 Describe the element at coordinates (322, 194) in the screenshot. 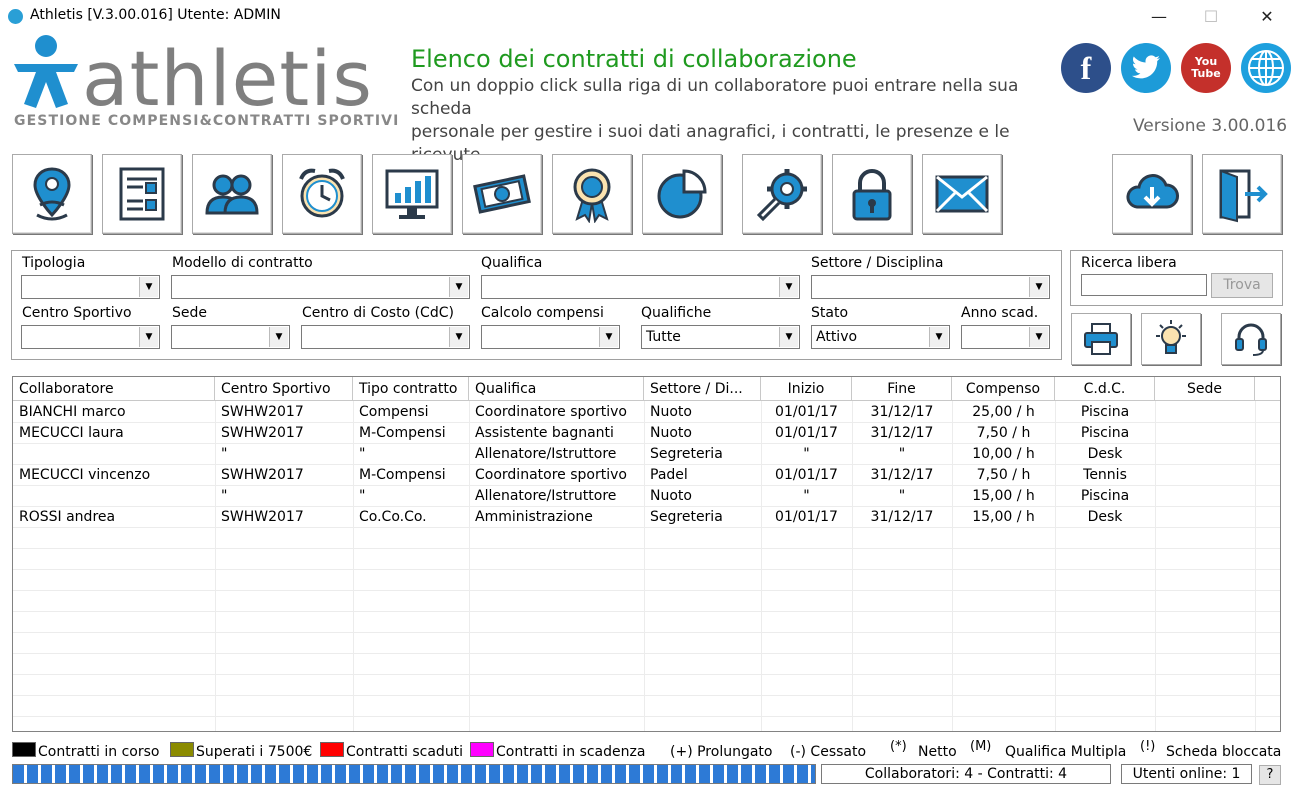

I see `alarm-clock-button` at that location.